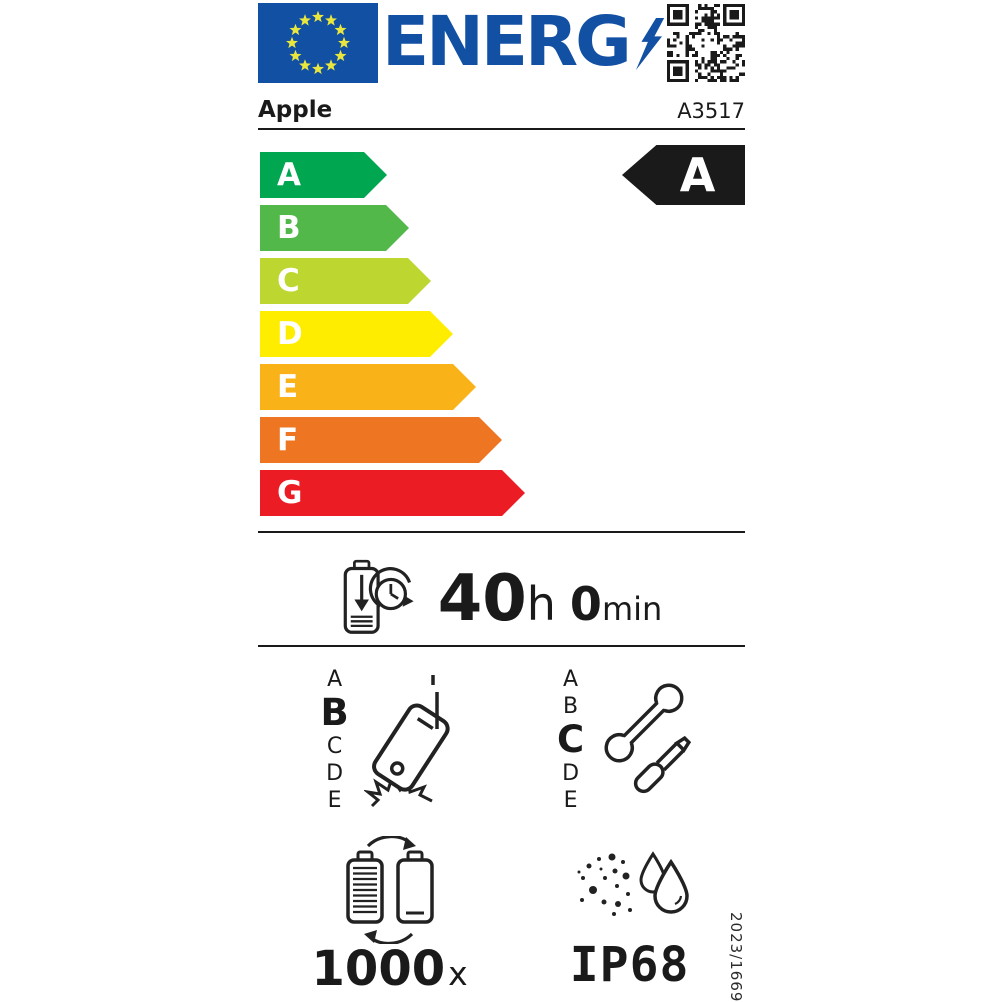 The height and width of the screenshot is (1002, 1000). What do you see at coordinates (389, 890) in the screenshot?
I see `battery-cycles-icon` at bounding box center [389, 890].